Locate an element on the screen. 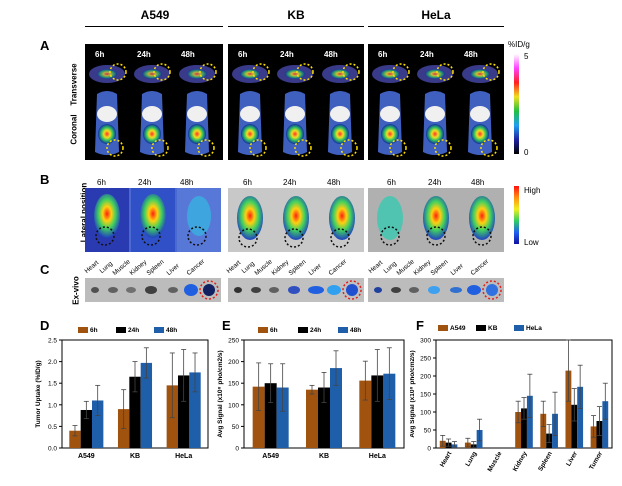 The height and width of the screenshot is (486, 622). x-tick-label: Muscle is located at coordinates (495, 461).